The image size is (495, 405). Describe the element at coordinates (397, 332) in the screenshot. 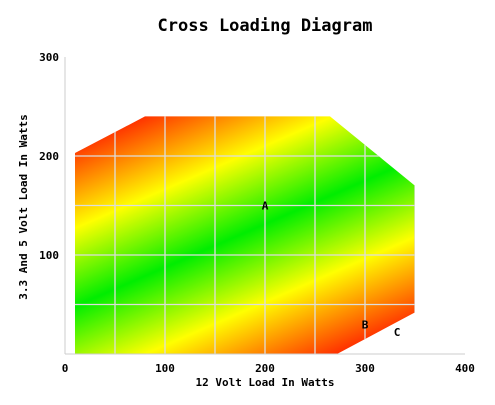

I see `point-label-c: C` at that location.